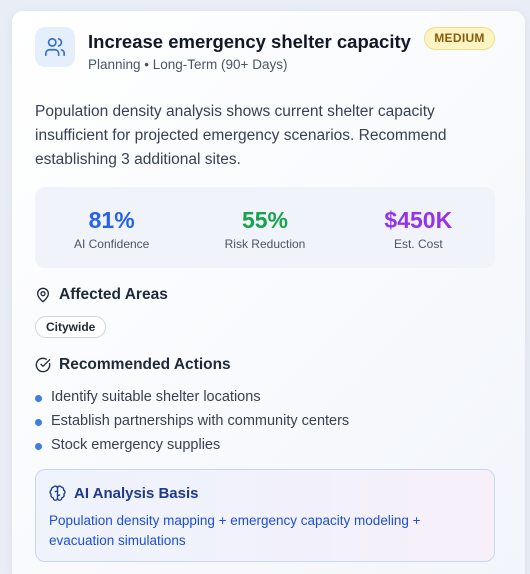 This screenshot has width=530, height=574. Describe the element at coordinates (156, 397) in the screenshot. I see `action-text: Identify suitable shelter locations` at that location.